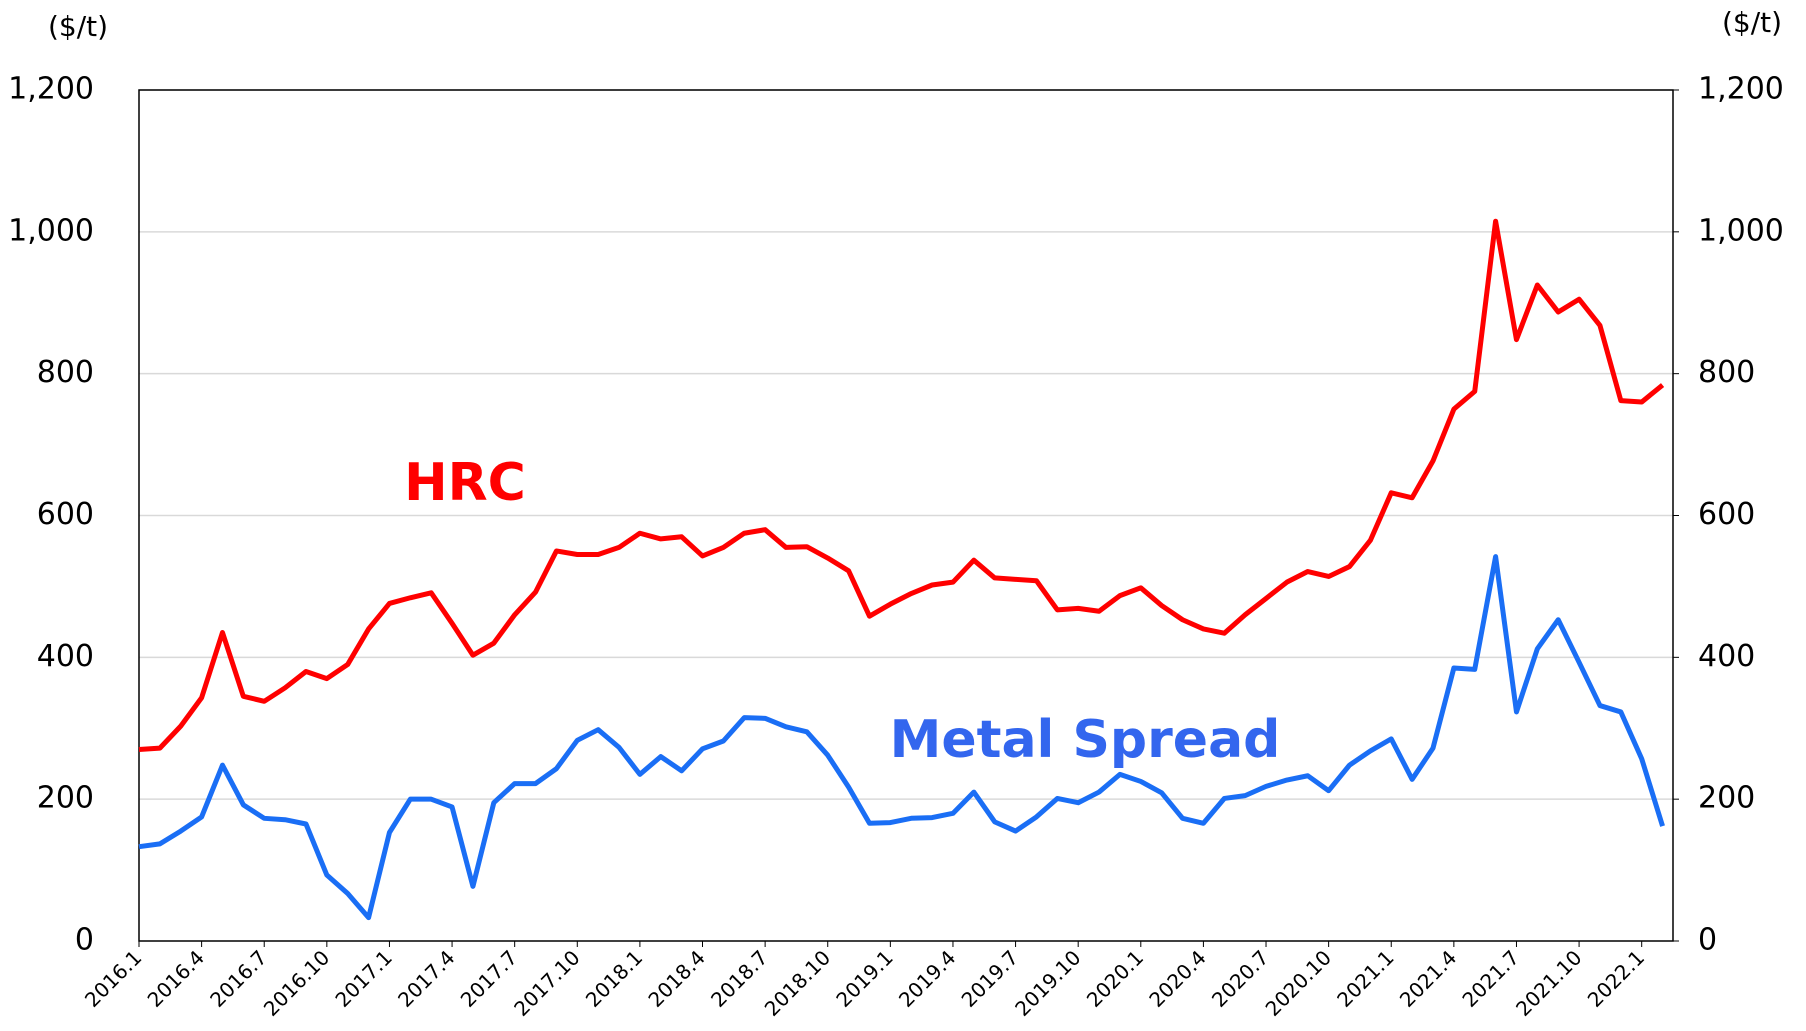 This screenshot has height=1031, width=1806. I want to click on y2-tick-label: 1,200, so click(1741, 89).